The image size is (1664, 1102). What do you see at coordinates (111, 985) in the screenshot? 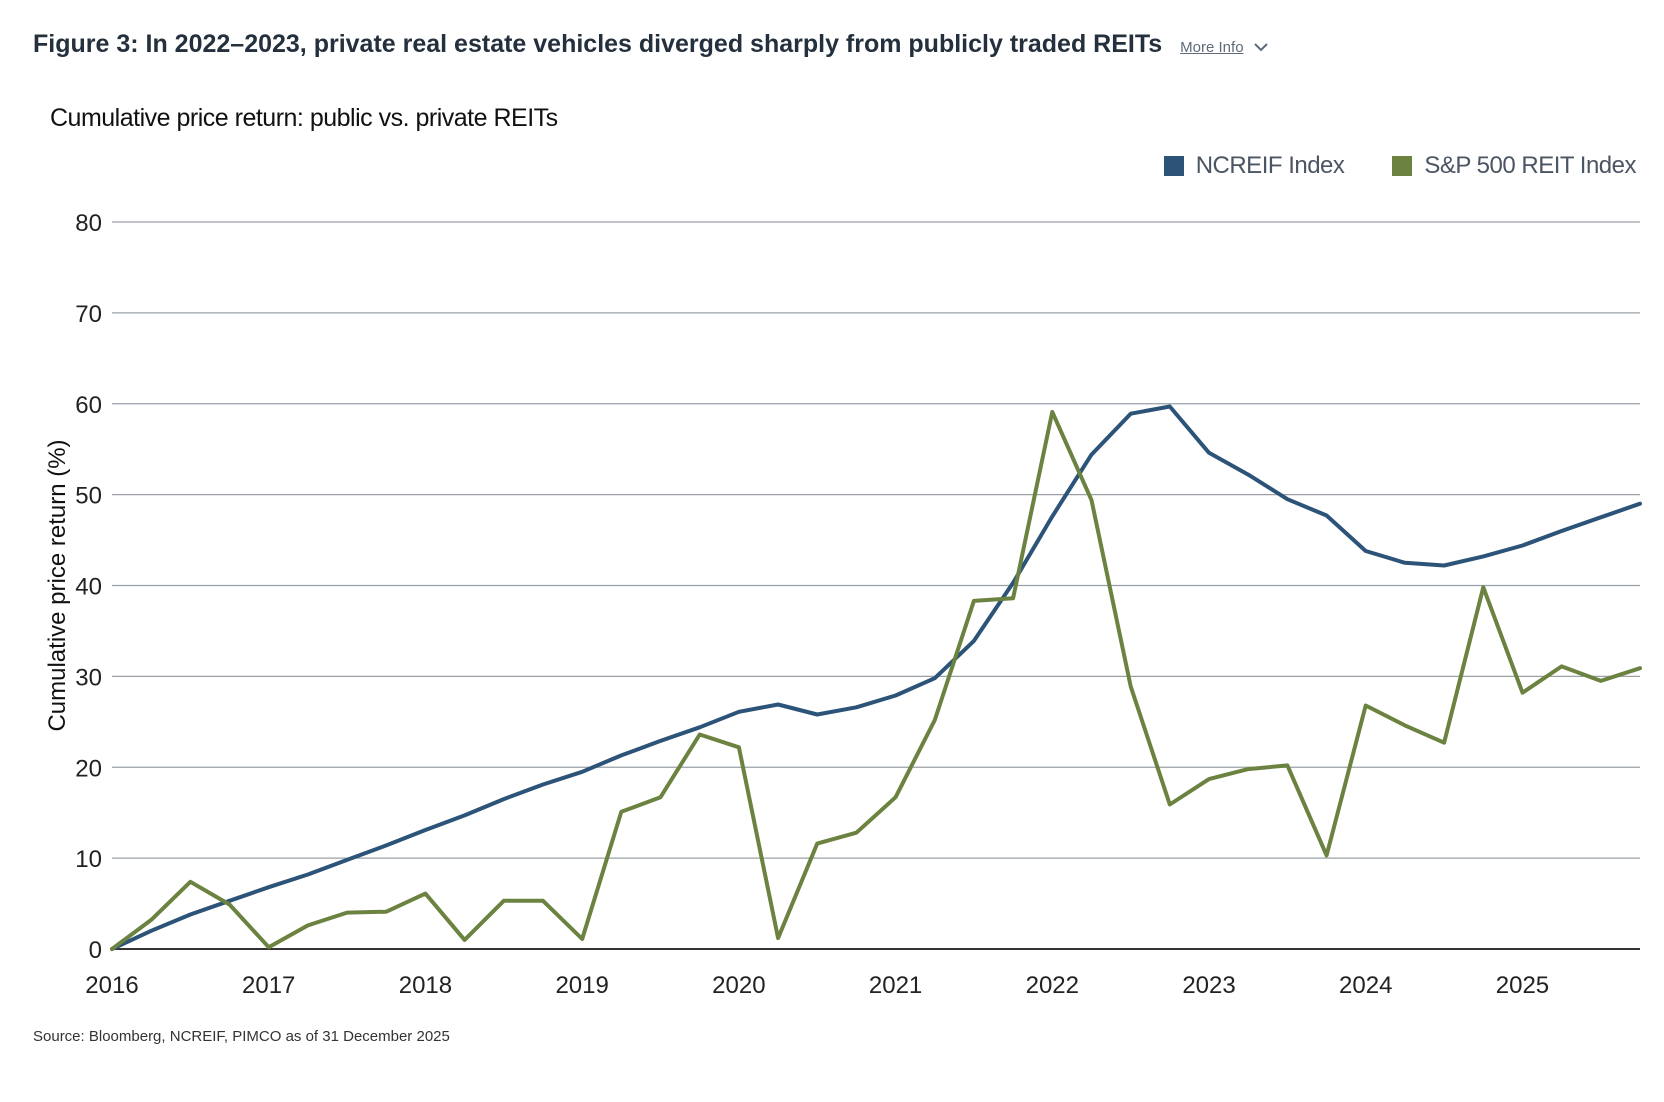
I see `x-tick-label: 2016` at bounding box center [111, 985].